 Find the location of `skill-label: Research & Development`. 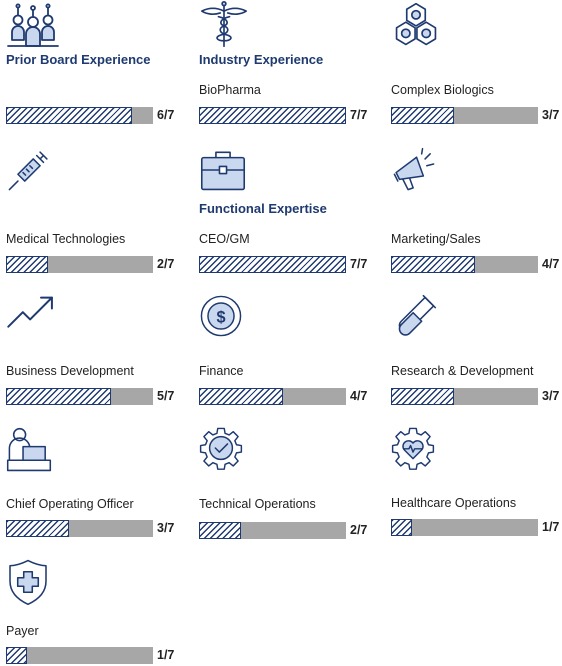

skill-label: Research & Development is located at coordinates (462, 371).